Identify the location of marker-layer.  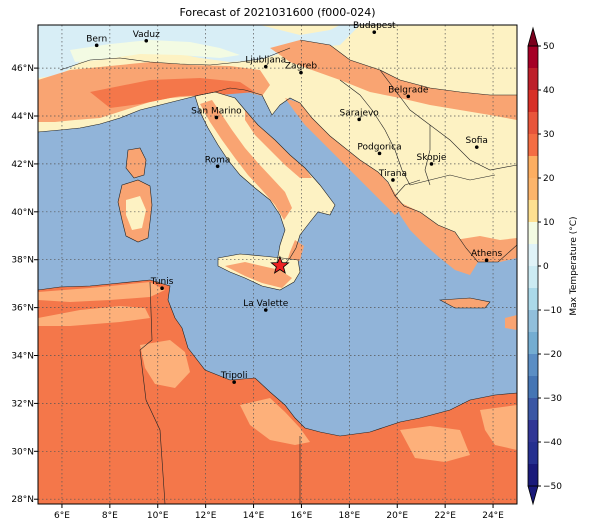
(280, 264).